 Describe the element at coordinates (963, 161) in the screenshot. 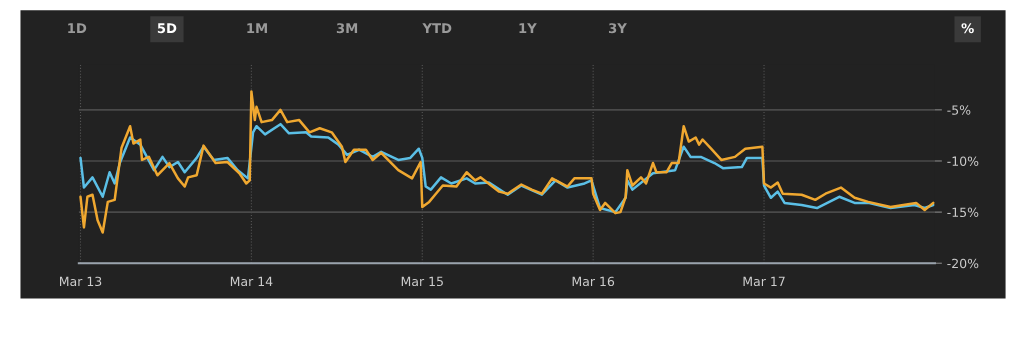

I see `y-tick-label: -10%` at that location.